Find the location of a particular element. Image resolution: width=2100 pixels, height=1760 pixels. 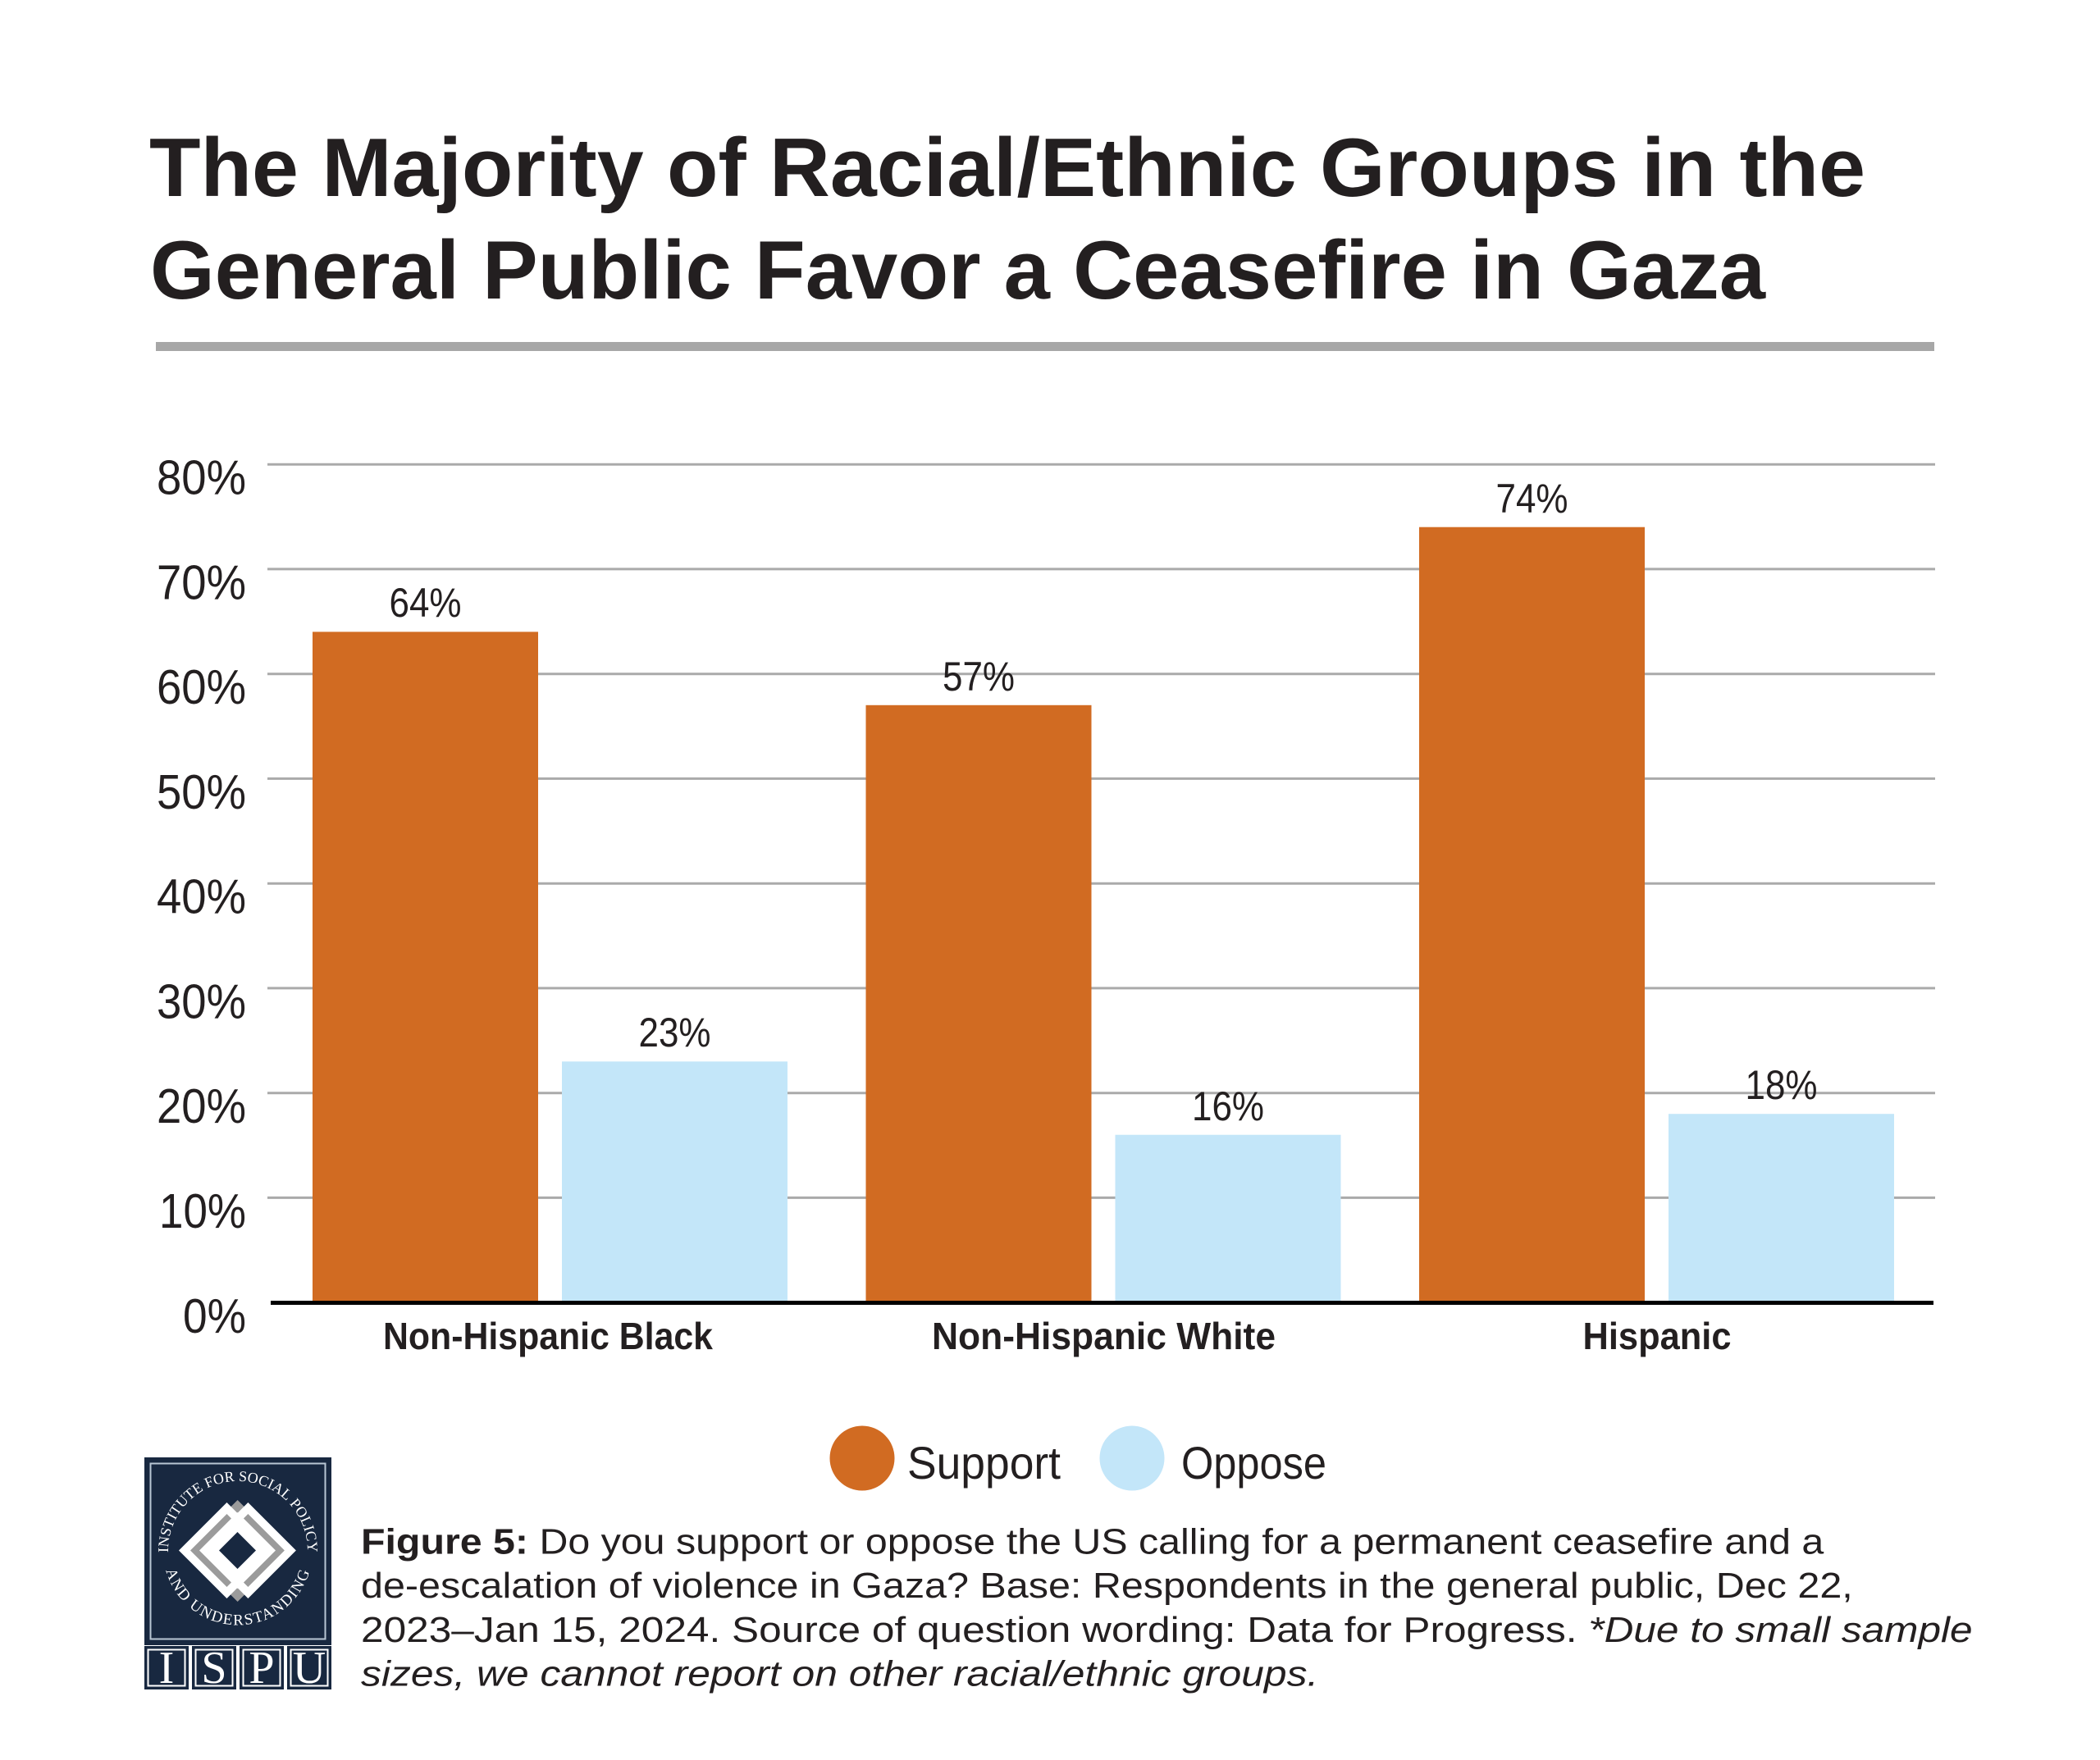

svg-text: 23% is located at coordinates (675, 1033).